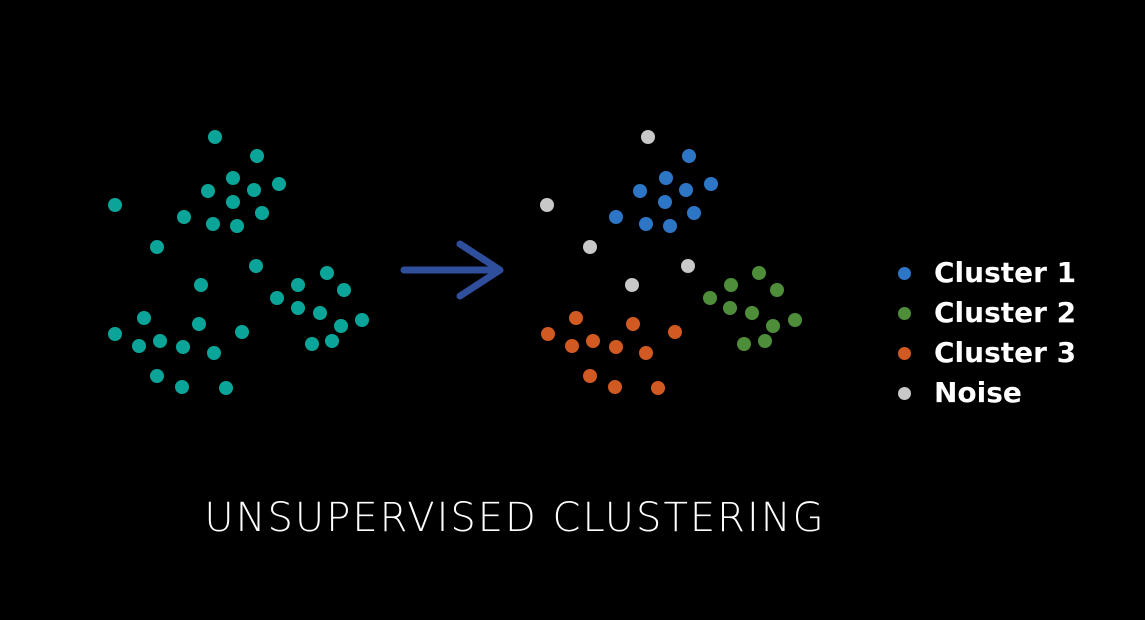 This screenshot has height=620, width=1145. I want to click on legend-item-noise: Noise, so click(1011, 393).